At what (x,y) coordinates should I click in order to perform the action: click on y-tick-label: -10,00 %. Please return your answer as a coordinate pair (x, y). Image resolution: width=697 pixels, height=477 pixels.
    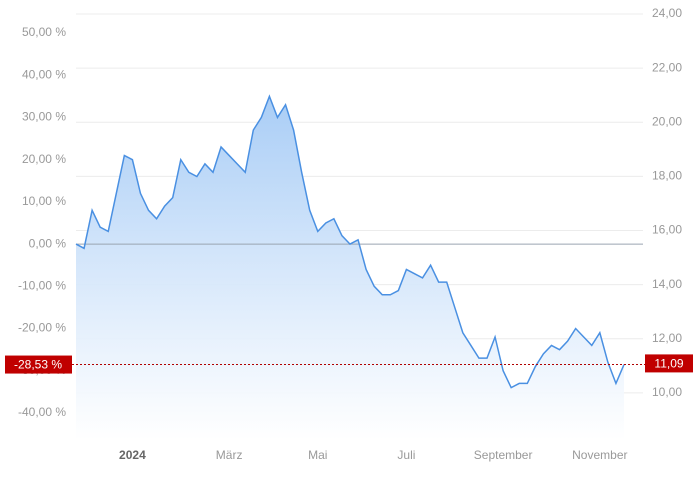
    Looking at the image, I should click on (42, 285).